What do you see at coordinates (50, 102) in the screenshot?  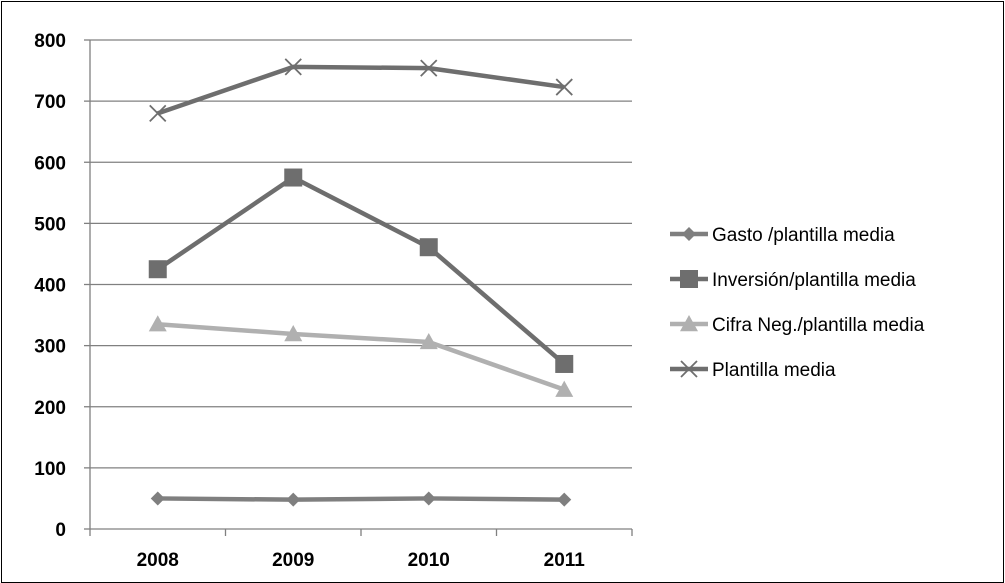 I see `y-tick-label: 700` at bounding box center [50, 102].